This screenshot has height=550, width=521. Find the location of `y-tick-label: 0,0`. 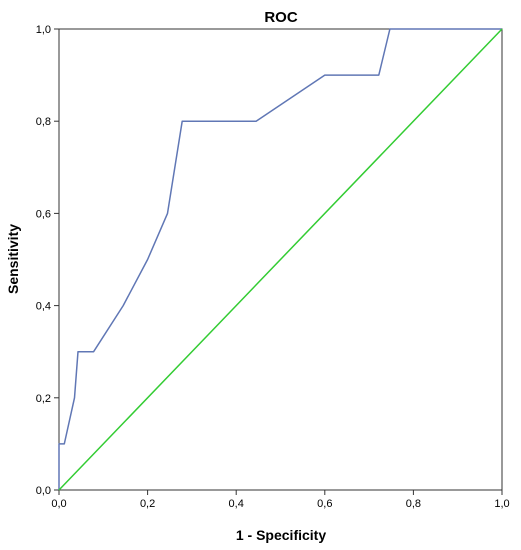

y-tick-label: 0,0 is located at coordinates (43, 491).